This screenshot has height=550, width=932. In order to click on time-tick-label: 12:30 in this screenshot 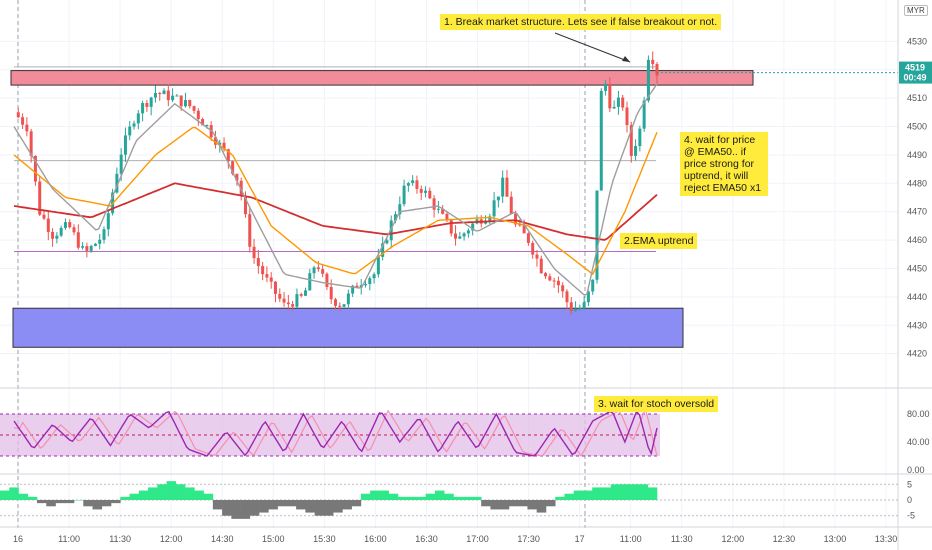, I will do `click(784, 539)`.